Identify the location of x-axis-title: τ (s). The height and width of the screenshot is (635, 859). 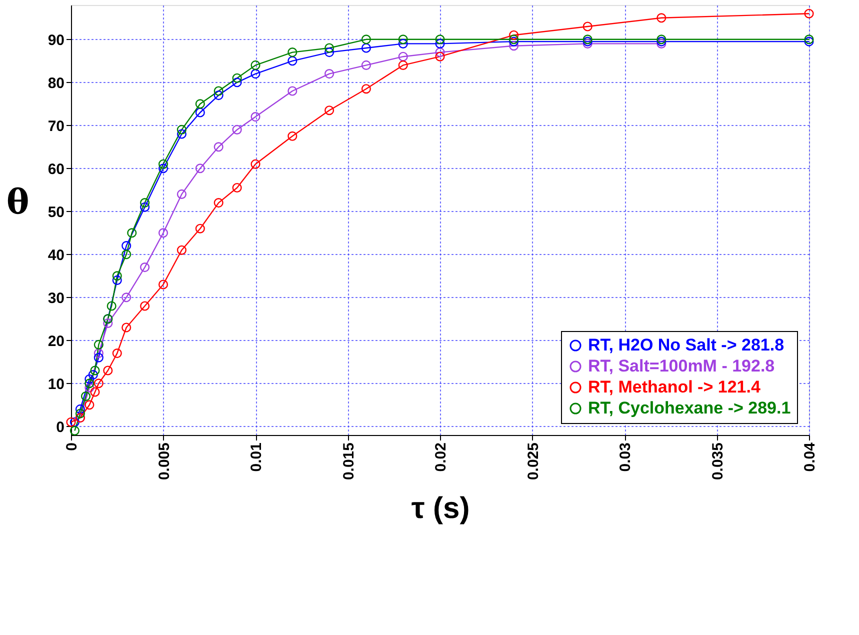
(440, 509).